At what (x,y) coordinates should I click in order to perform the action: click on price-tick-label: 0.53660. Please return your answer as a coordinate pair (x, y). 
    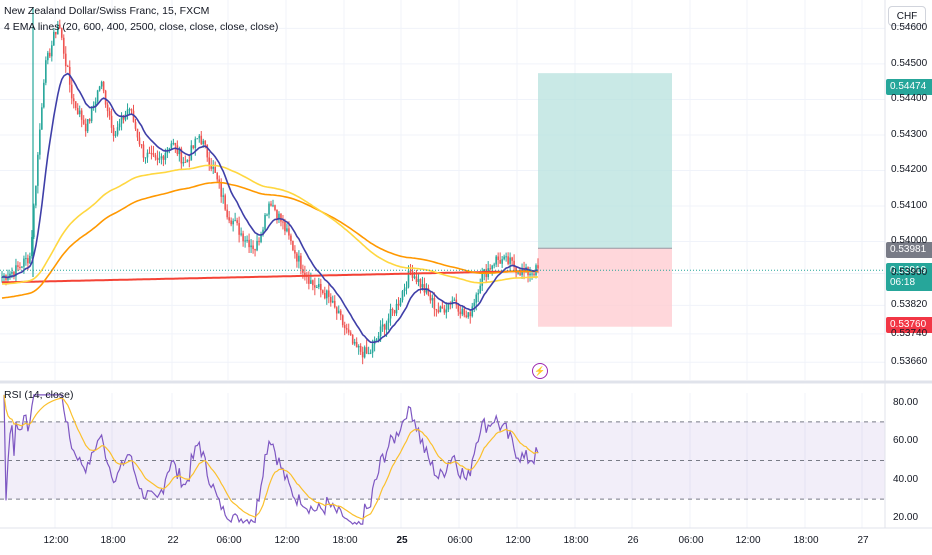
    Looking at the image, I should click on (909, 362).